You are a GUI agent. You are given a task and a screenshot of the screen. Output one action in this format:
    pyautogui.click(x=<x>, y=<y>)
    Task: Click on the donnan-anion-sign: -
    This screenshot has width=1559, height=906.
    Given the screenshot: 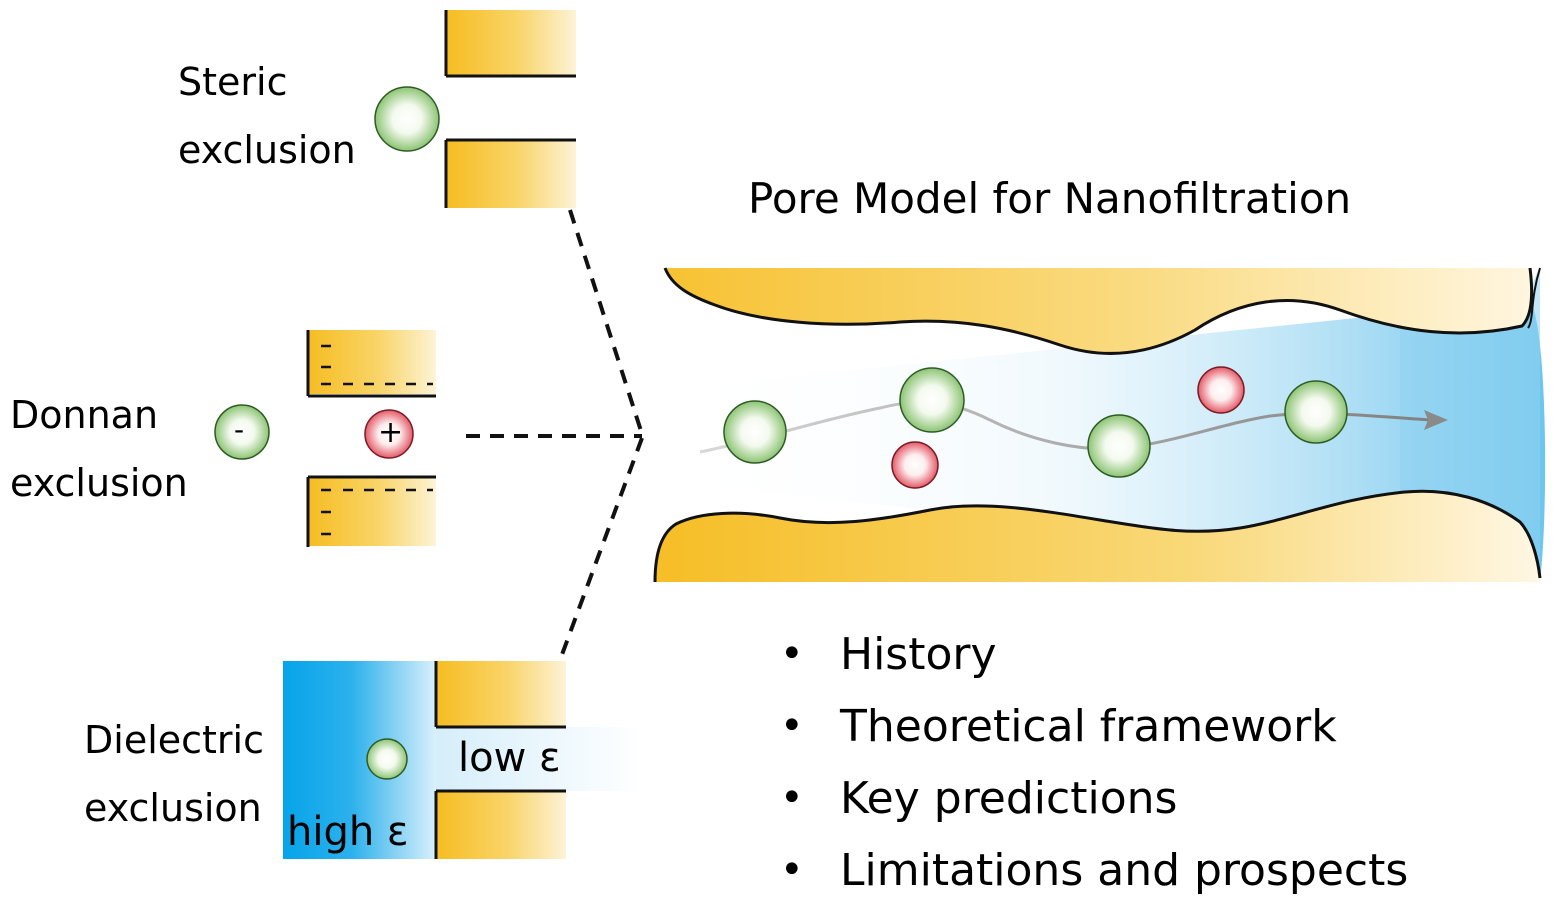 What is the action you would take?
    pyautogui.click(x=239, y=429)
    